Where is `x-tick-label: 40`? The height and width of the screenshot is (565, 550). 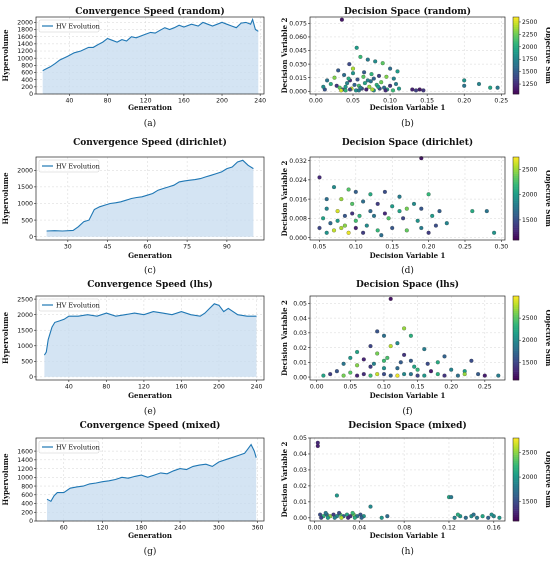
x-tick-label: 40 is located at coordinates (69, 387).